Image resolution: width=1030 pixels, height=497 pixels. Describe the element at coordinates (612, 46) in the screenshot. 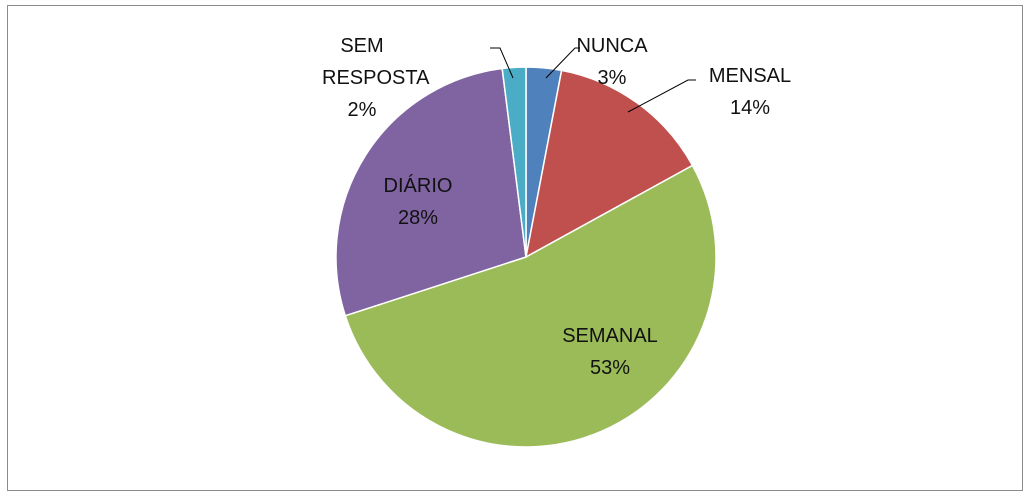

I see `category-label: NUNCA` at that location.